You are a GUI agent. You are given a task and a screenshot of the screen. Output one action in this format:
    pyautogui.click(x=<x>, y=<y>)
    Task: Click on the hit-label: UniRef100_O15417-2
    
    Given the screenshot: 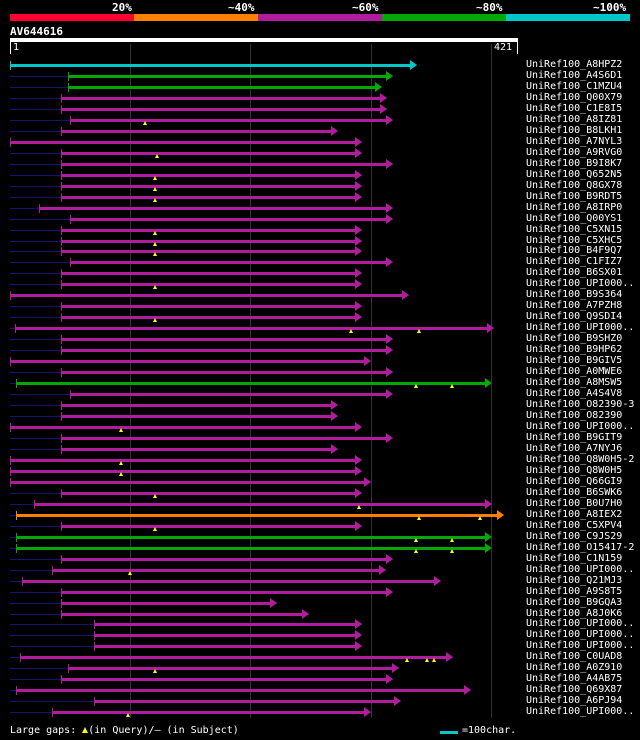 What is the action you would take?
    pyautogui.click(x=580, y=547)
    